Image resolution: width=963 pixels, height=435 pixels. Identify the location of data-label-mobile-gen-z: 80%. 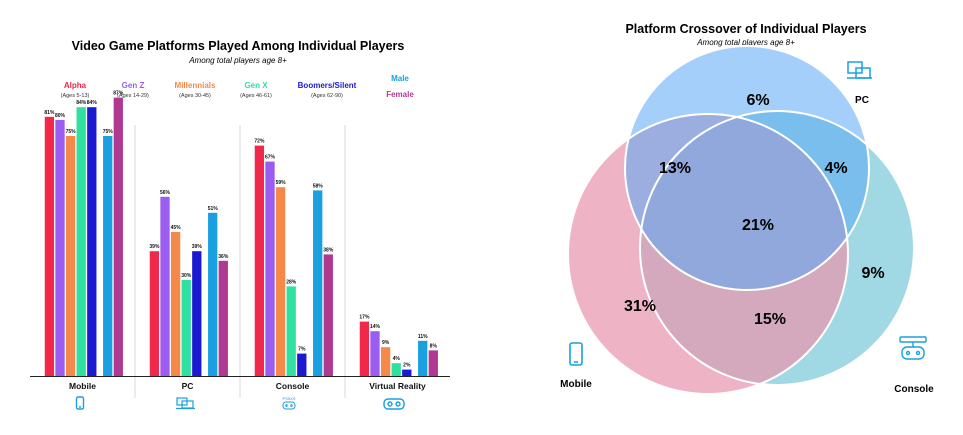
(60, 116).